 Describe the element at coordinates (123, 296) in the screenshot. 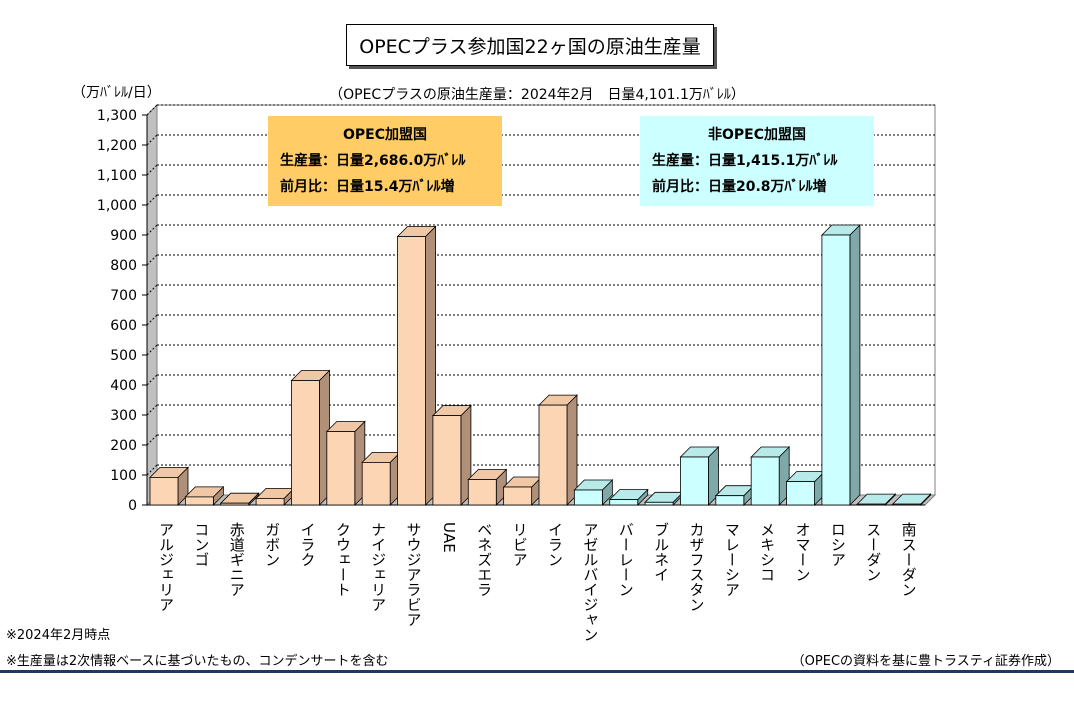

I see `y-tick-label: 700` at that location.